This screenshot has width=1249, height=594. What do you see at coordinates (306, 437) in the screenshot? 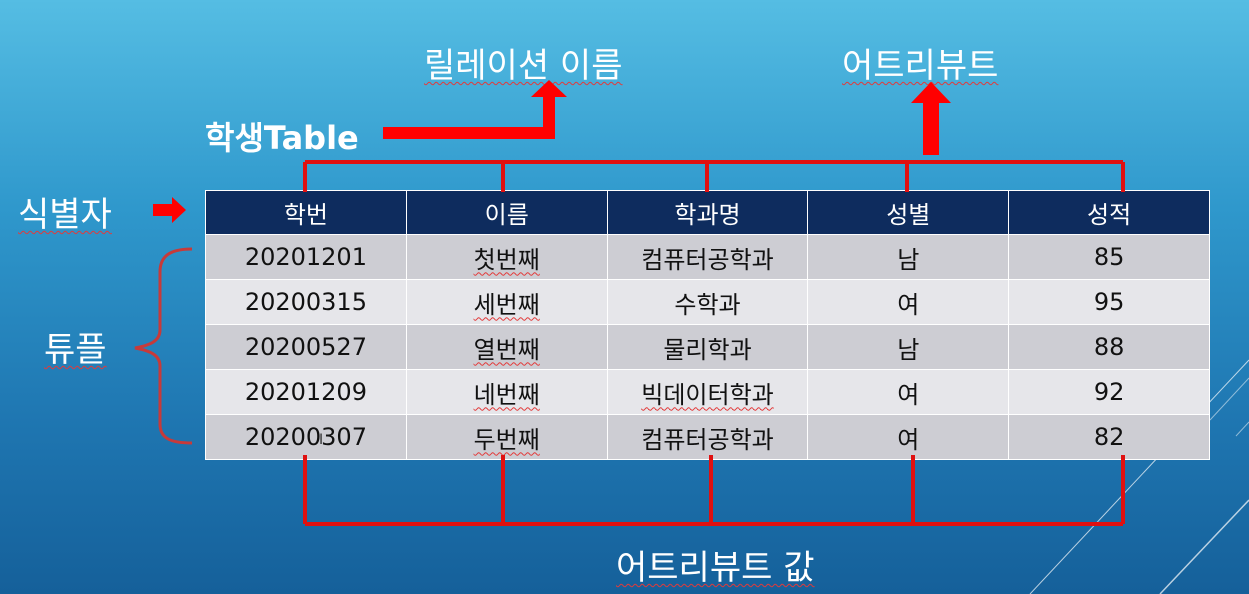
I see `cell-student-id: 20200307` at bounding box center [306, 437].